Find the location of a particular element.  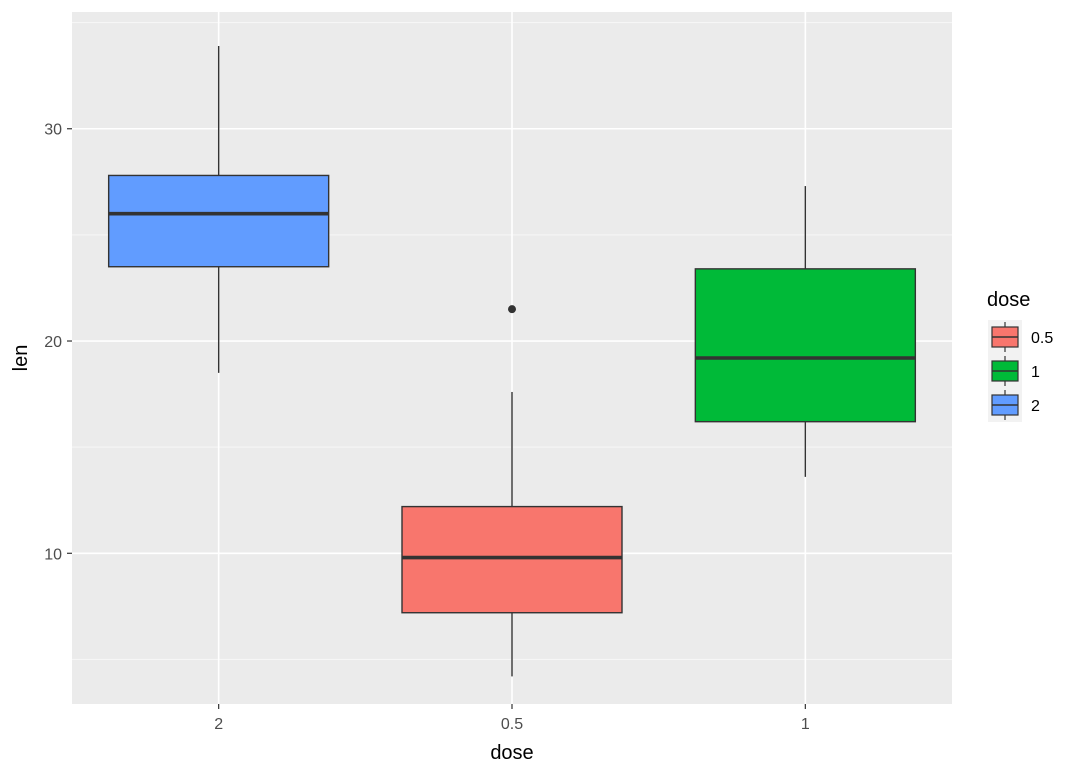

legend-label: 0.5 is located at coordinates (1042, 338).